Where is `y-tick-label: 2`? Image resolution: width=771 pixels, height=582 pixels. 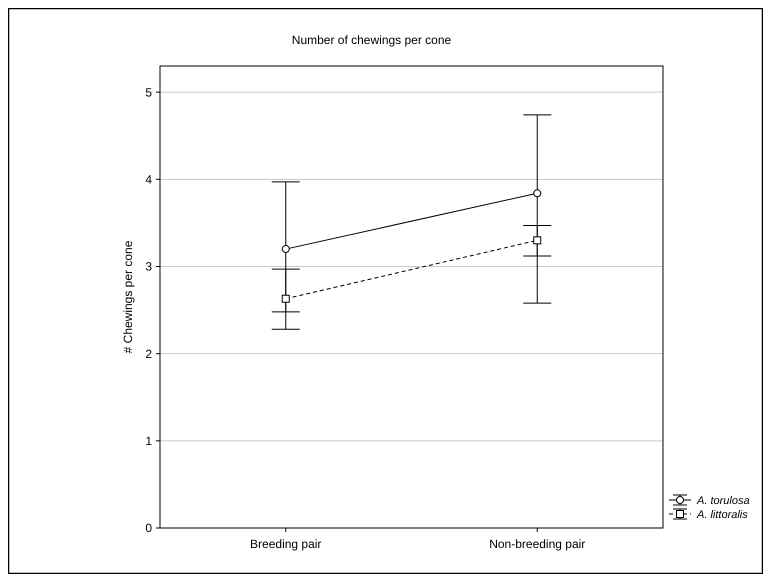
y-tick-label: 2 is located at coordinates (148, 353).